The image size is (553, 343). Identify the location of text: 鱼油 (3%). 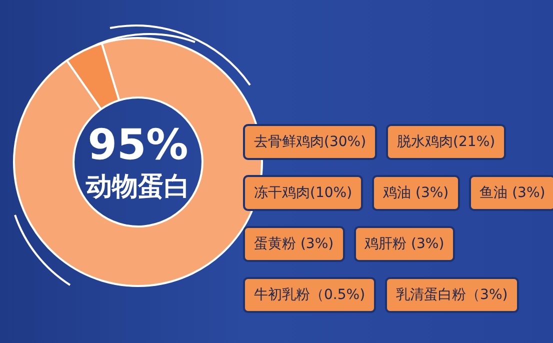
(510, 193).